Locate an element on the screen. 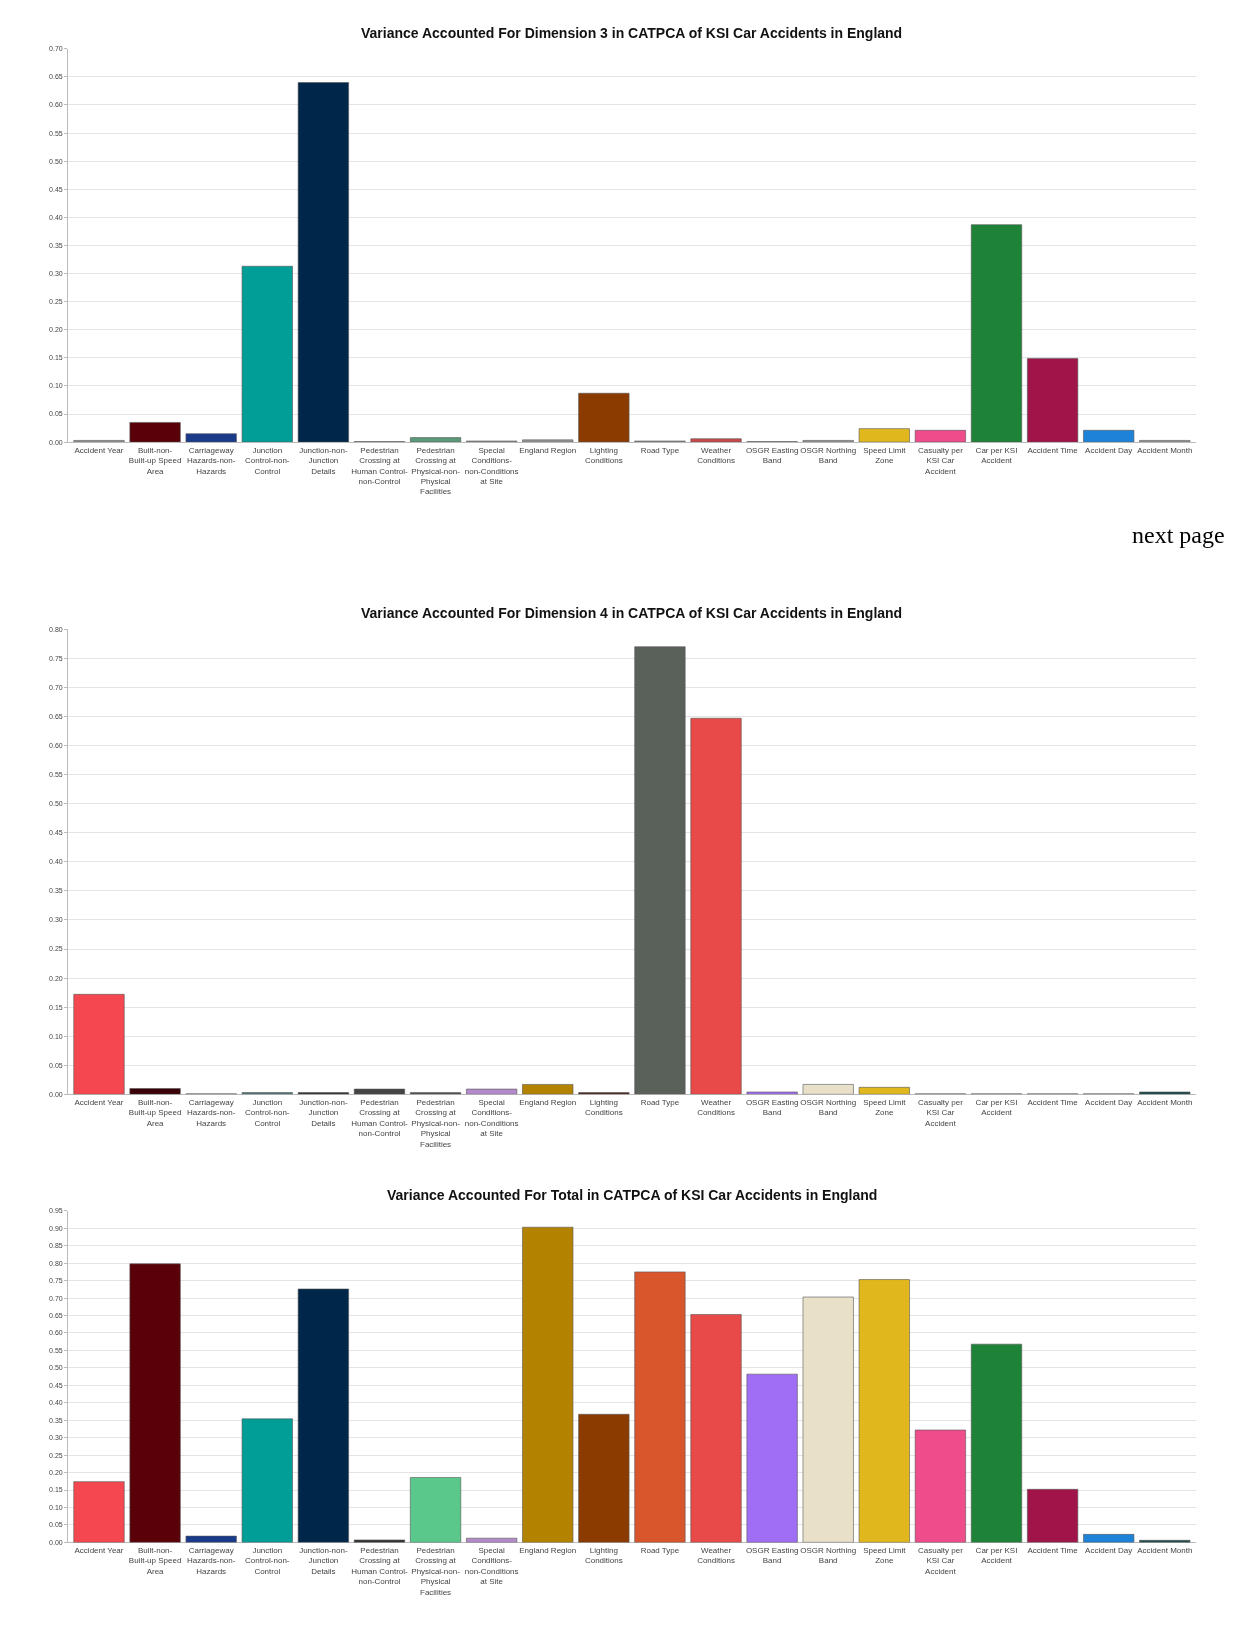  chart-title: Variance Accounted For Dimension 4 in CATPCA of KSI Car Accidents in England is located at coordinates (632, 613).